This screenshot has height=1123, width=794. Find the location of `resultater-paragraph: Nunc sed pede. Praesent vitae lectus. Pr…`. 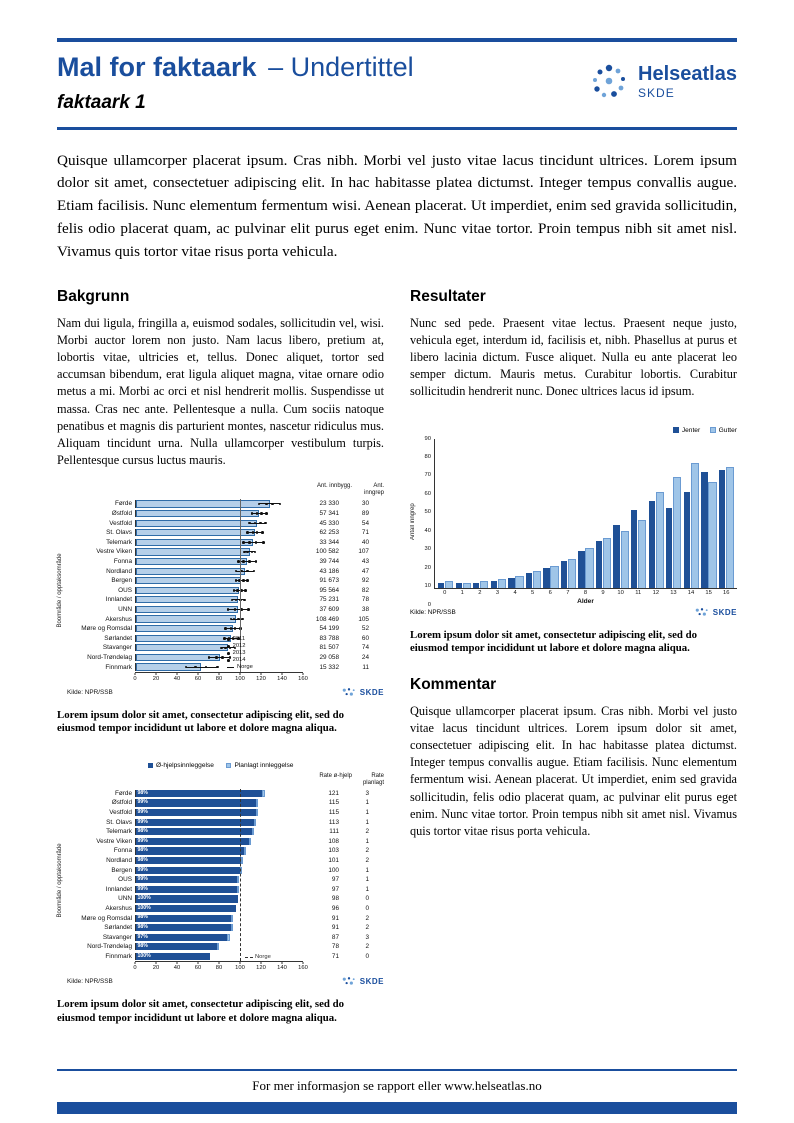

resultater-paragraph: Nunc sed pede. Praesent vitae lectus. Pr… is located at coordinates (573, 357).